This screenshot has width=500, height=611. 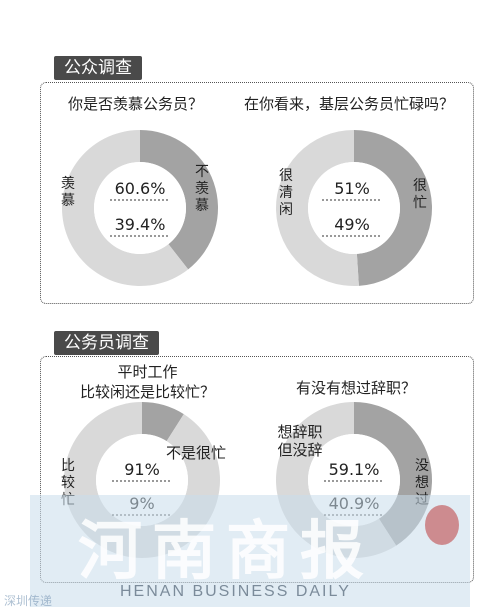 I want to click on watermark-corner-text: 深圳传递, so click(x=28, y=601).